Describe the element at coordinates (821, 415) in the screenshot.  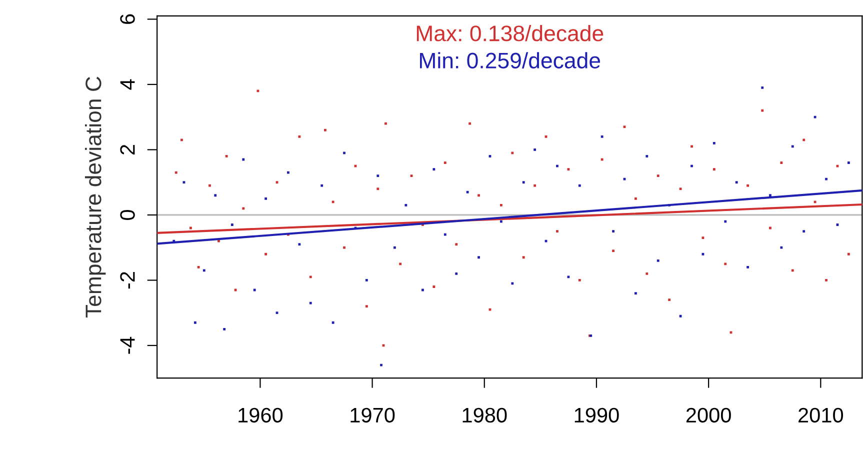
I see `x-tick-label: 2010` at that location.